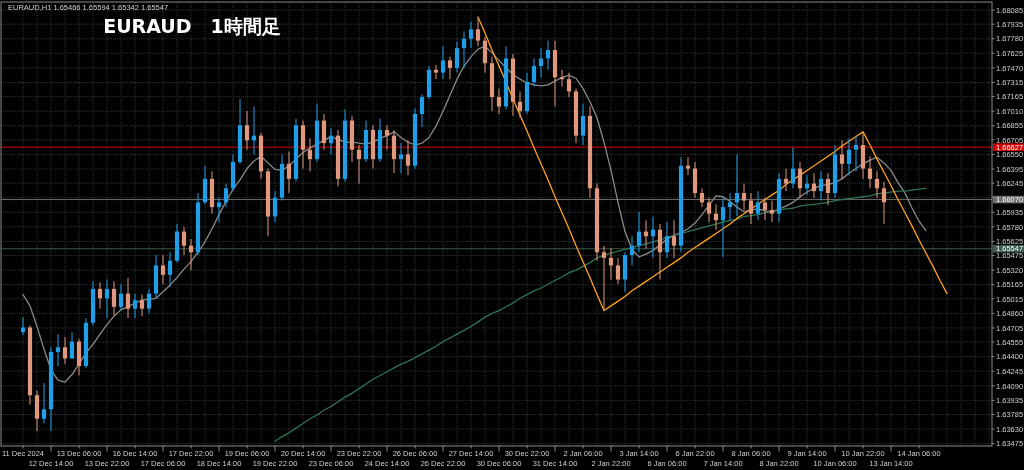  I want to click on text: EURAUD 1時間足, so click(192, 26).